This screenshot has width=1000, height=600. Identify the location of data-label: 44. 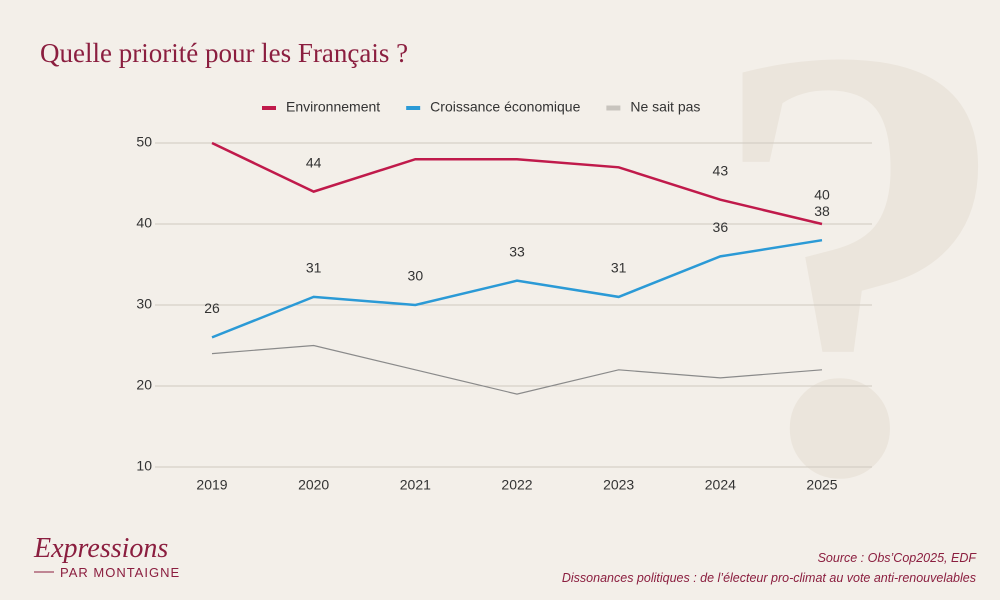
(314, 162).